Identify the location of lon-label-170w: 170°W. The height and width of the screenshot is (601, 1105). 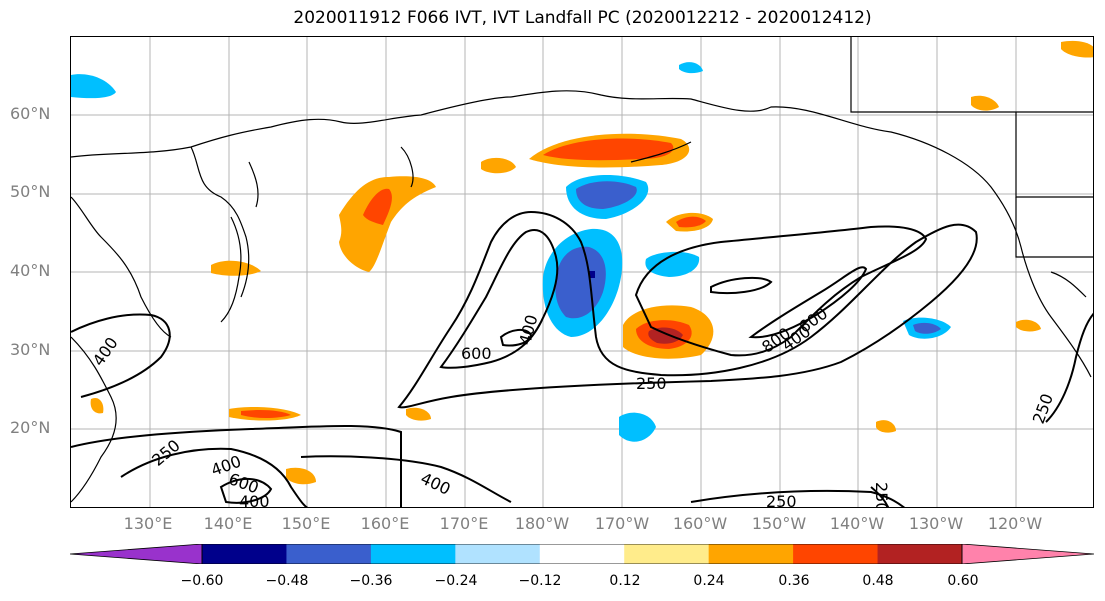
(622, 523).